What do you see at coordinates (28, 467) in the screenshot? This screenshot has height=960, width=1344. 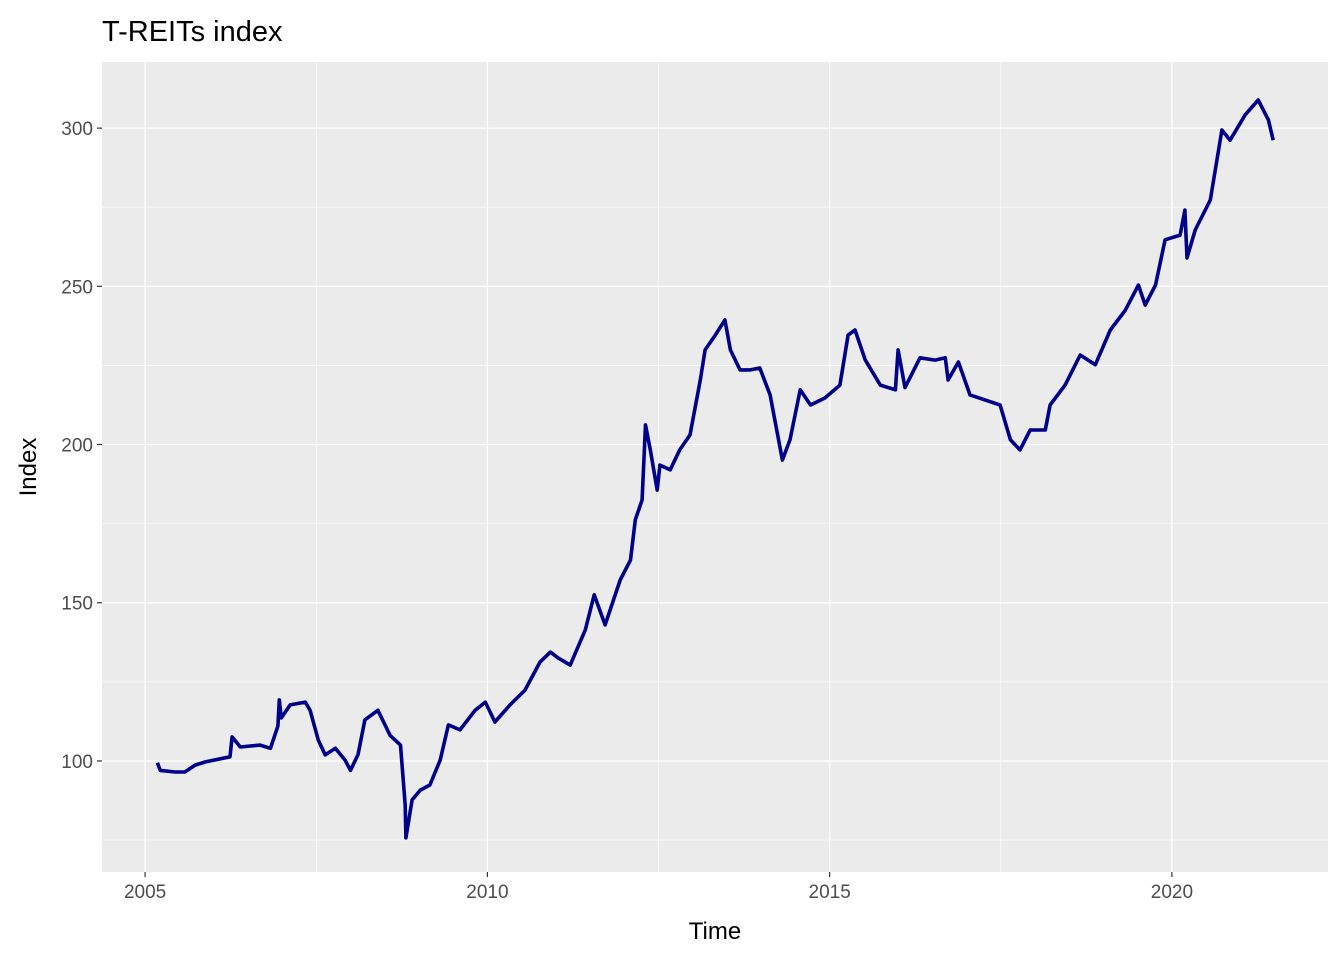 I see `y-axis-title: Index` at bounding box center [28, 467].